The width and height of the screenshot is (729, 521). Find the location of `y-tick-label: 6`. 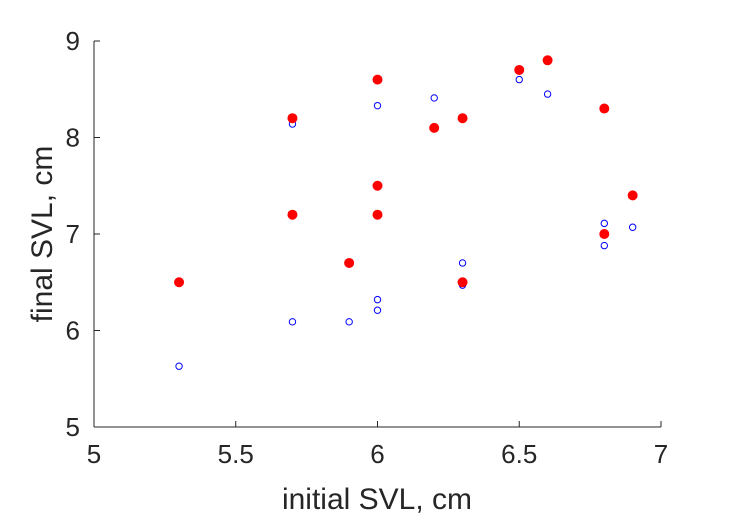

y-tick-label: 6 is located at coordinates (73, 331).